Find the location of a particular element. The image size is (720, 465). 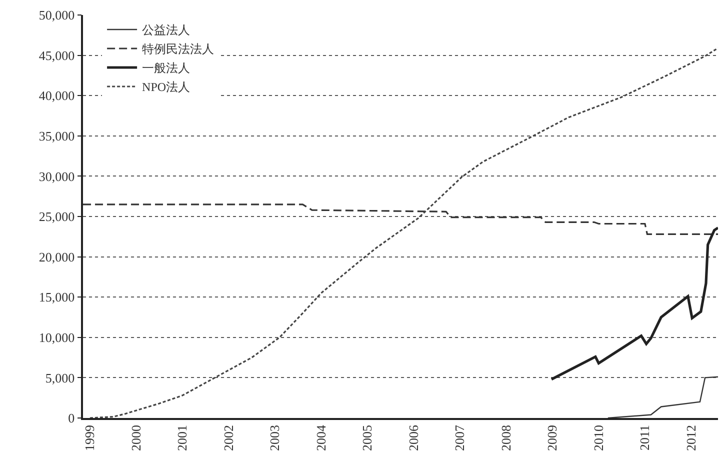

y-tick-label: 0 is located at coordinates (71, 418).